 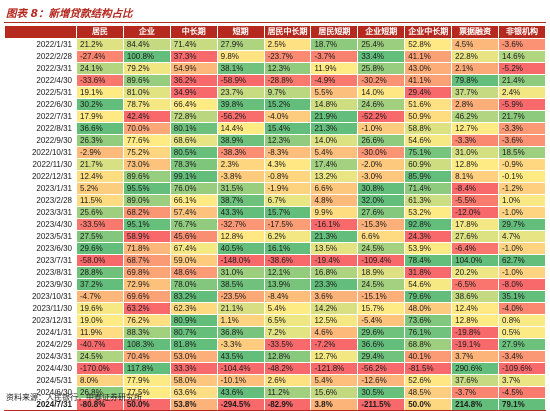 I want to click on value-cell: 8.1%, so click(x=475, y=176).